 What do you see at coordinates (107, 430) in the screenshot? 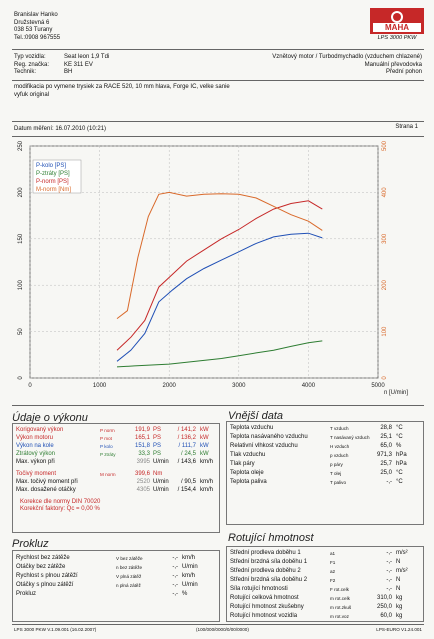
I see `performance-symbol: P norm` at bounding box center [107, 430].